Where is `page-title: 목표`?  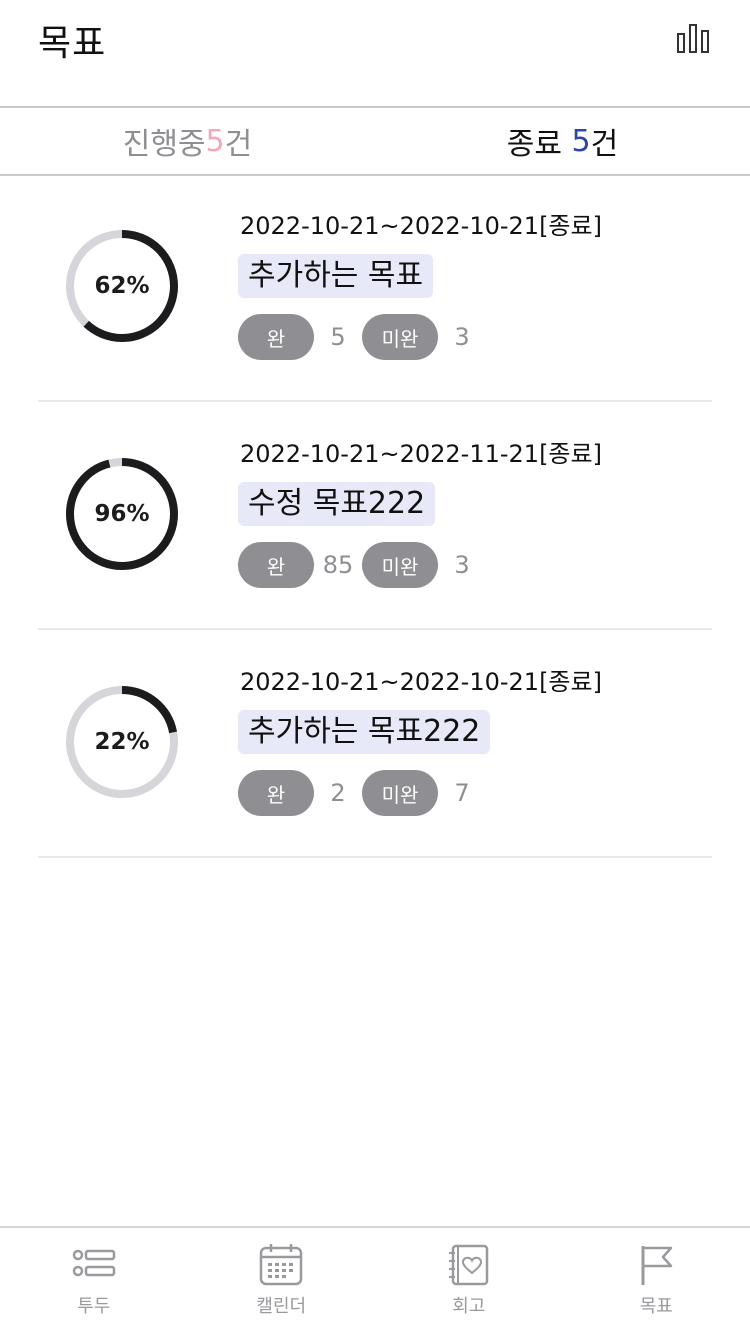 page-title: 목표 is located at coordinates (72, 40).